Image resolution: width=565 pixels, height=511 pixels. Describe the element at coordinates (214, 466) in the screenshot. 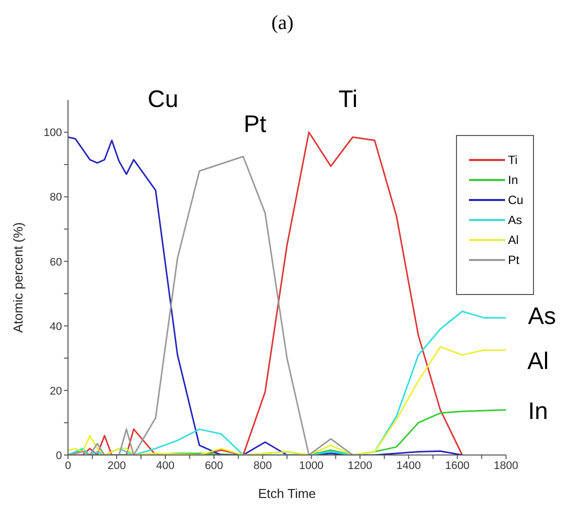

I see `x-tick-label: 600` at that location.